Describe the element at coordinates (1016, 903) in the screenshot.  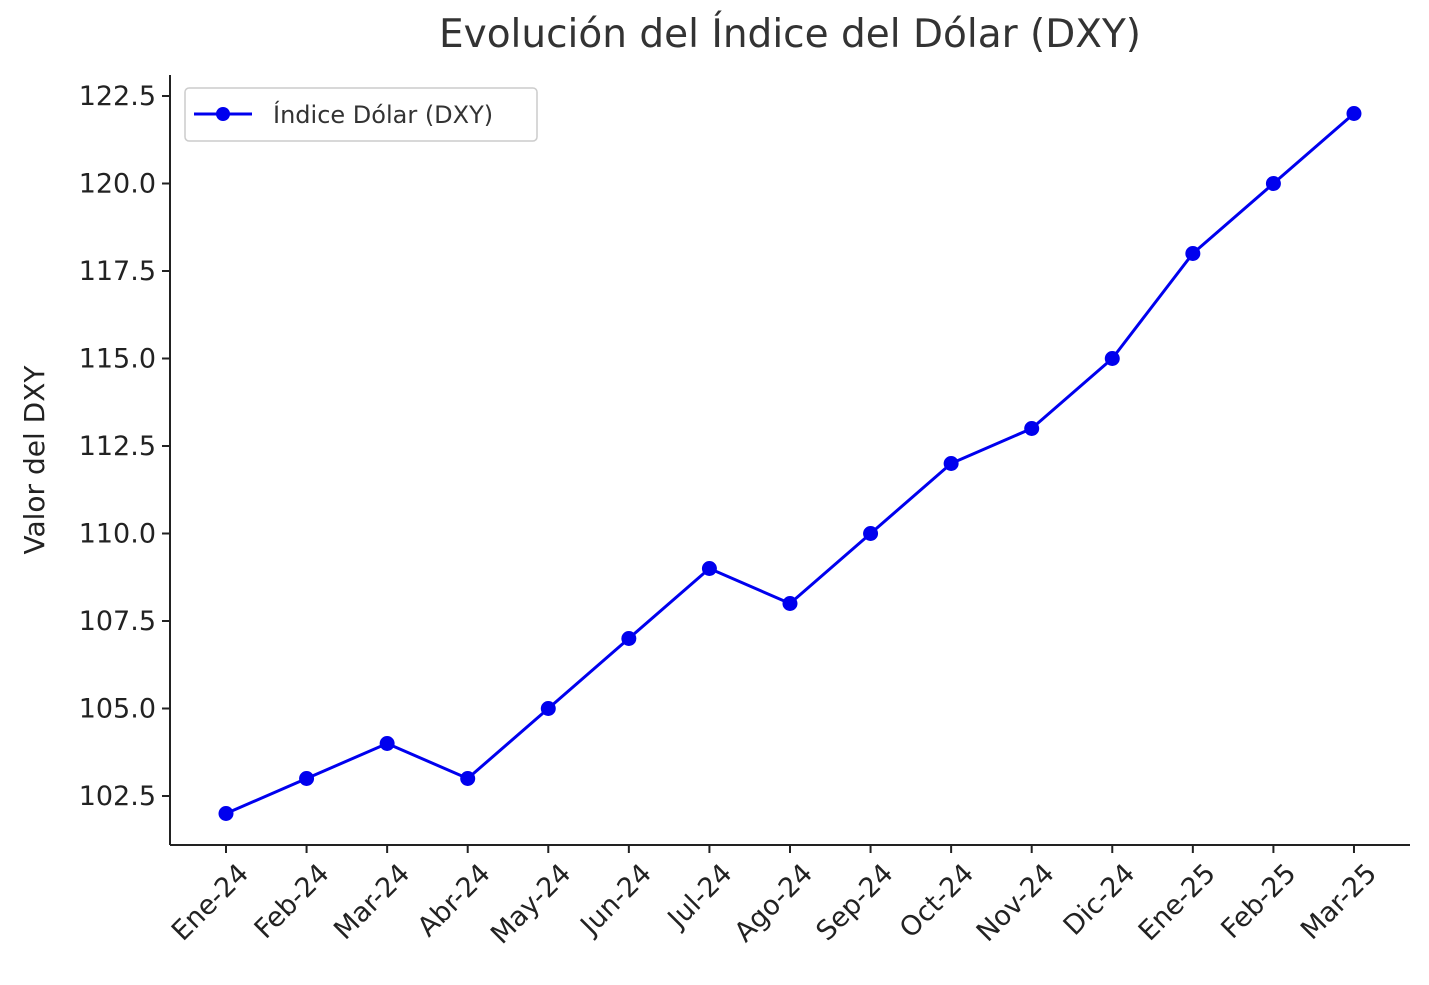
I see `x-tick-label: Nov-24` at that location.